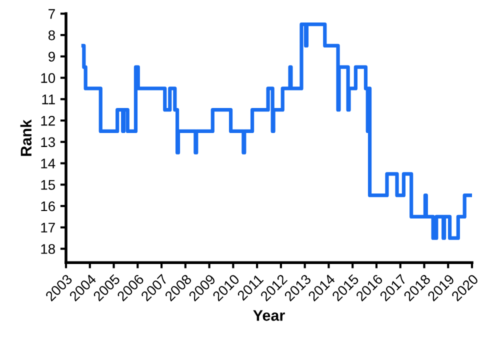 This screenshot has width=500, height=342. Describe the element at coordinates (48, 121) in the screenshot. I see `y-tick-label: 12` at that location.